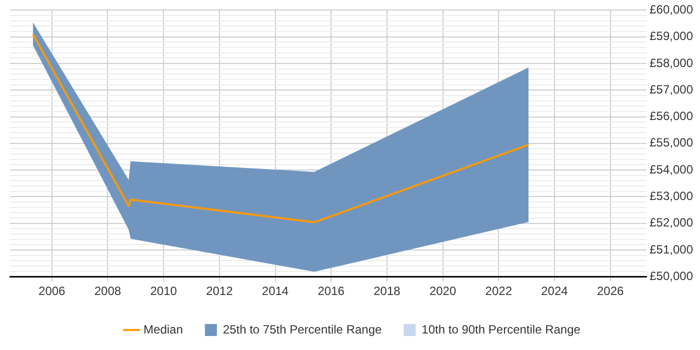  I want to click on x-tick-label: 2012, so click(220, 291).